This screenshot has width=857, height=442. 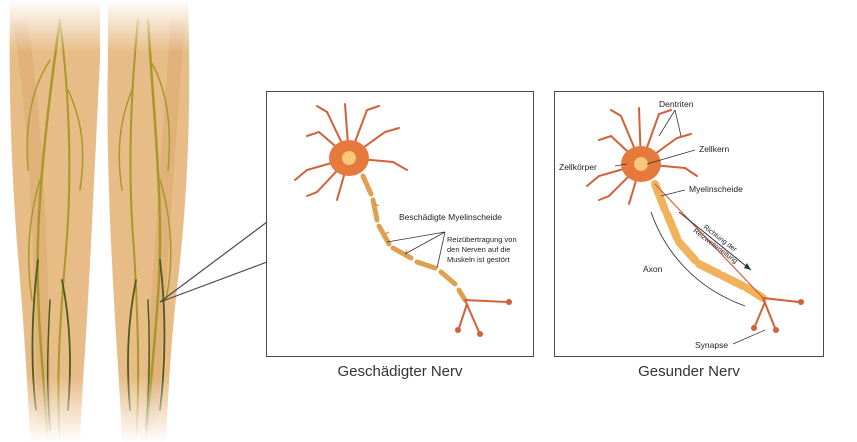 What do you see at coordinates (478, 249) in the screenshot?
I see `transmission-label-line-2: den Nerven auf die` at bounding box center [478, 249].